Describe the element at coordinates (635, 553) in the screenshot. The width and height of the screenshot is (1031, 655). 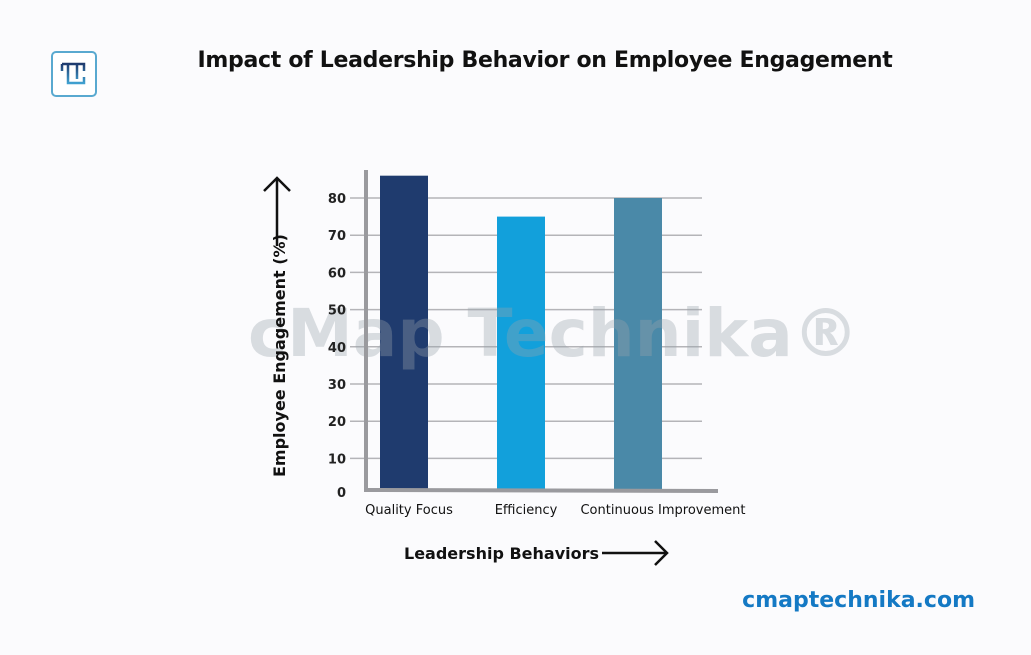
I see `x-axis-arrow-icon` at that location.